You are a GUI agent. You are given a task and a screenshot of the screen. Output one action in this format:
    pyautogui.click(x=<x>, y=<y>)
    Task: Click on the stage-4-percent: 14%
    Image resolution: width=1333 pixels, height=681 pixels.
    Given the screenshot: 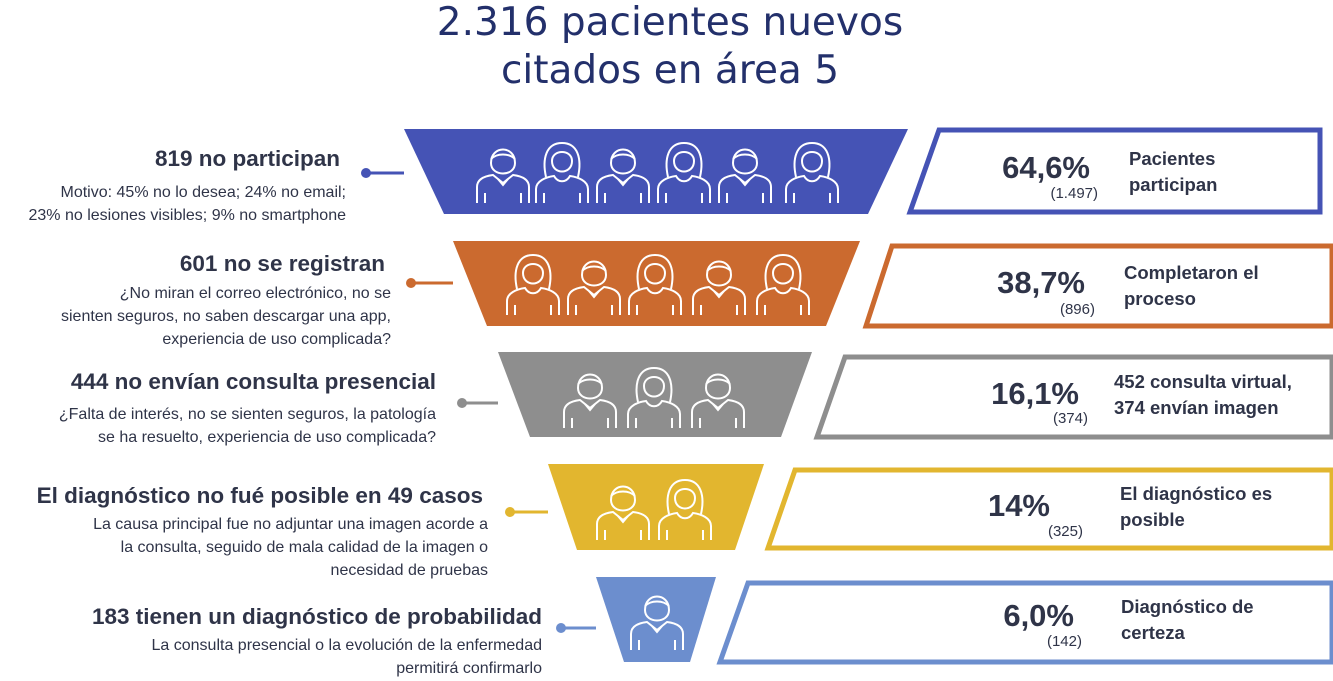 What is the action you would take?
    pyautogui.click(x=1018, y=505)
    